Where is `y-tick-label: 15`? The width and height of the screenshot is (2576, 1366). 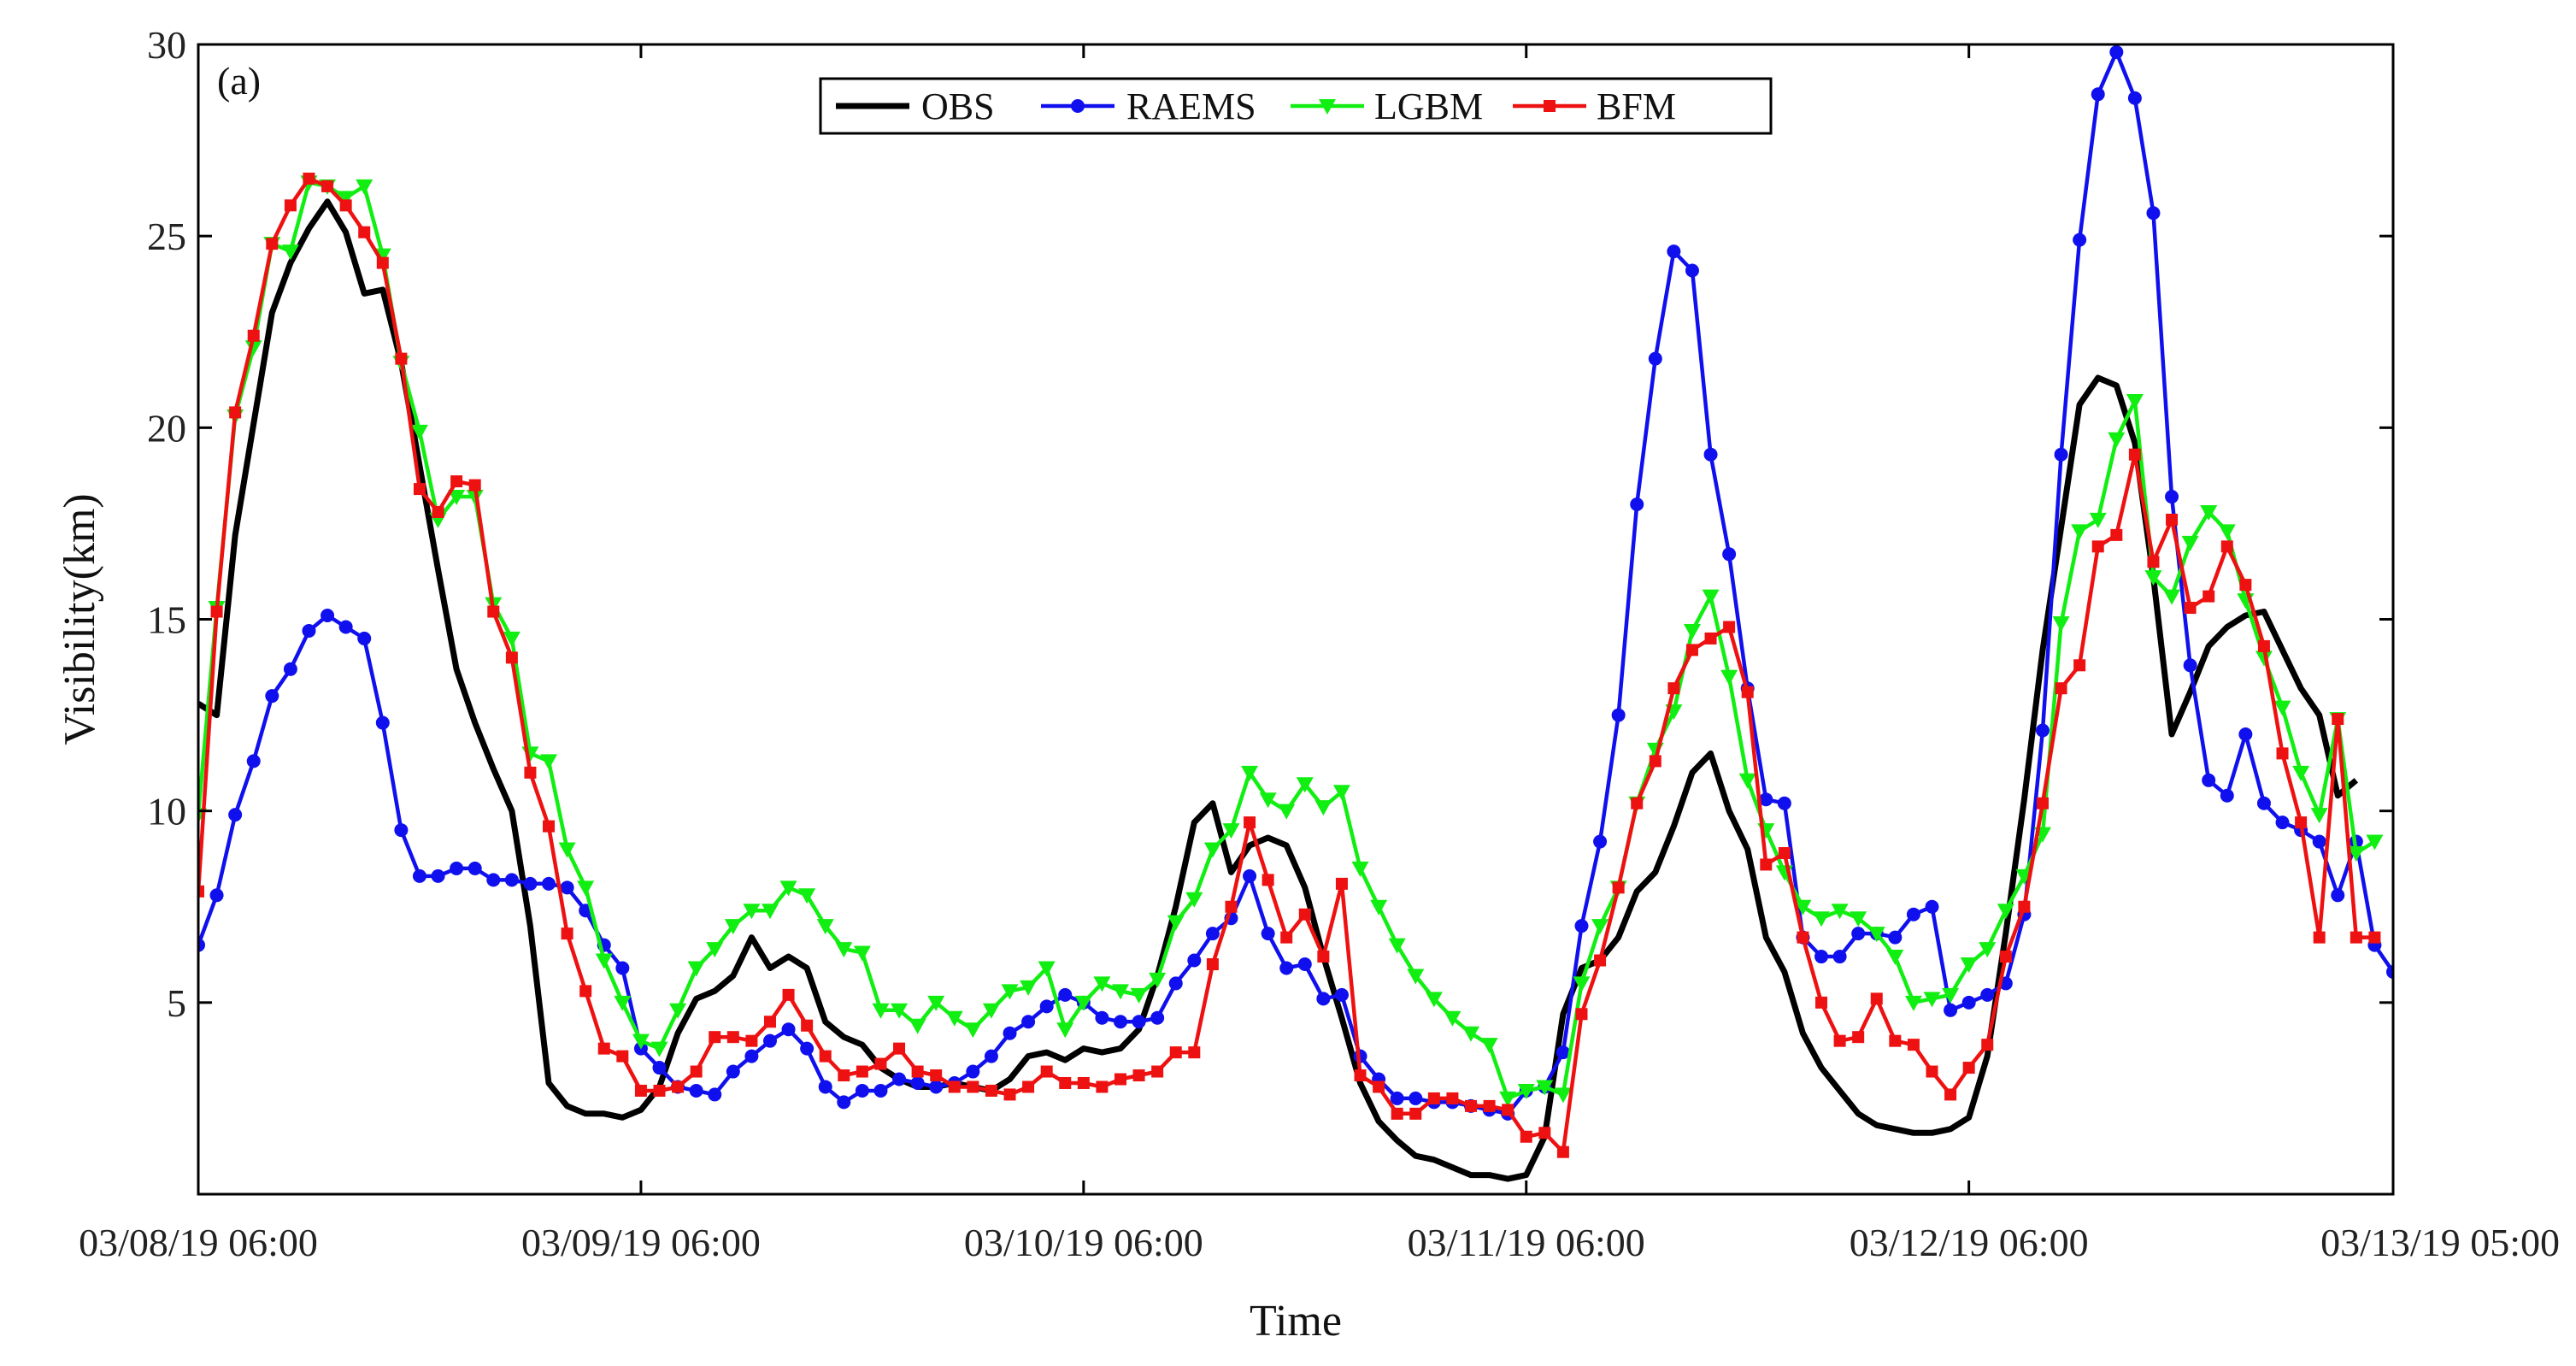
y-tick-label: 15 is located at coordinates (166, 620).